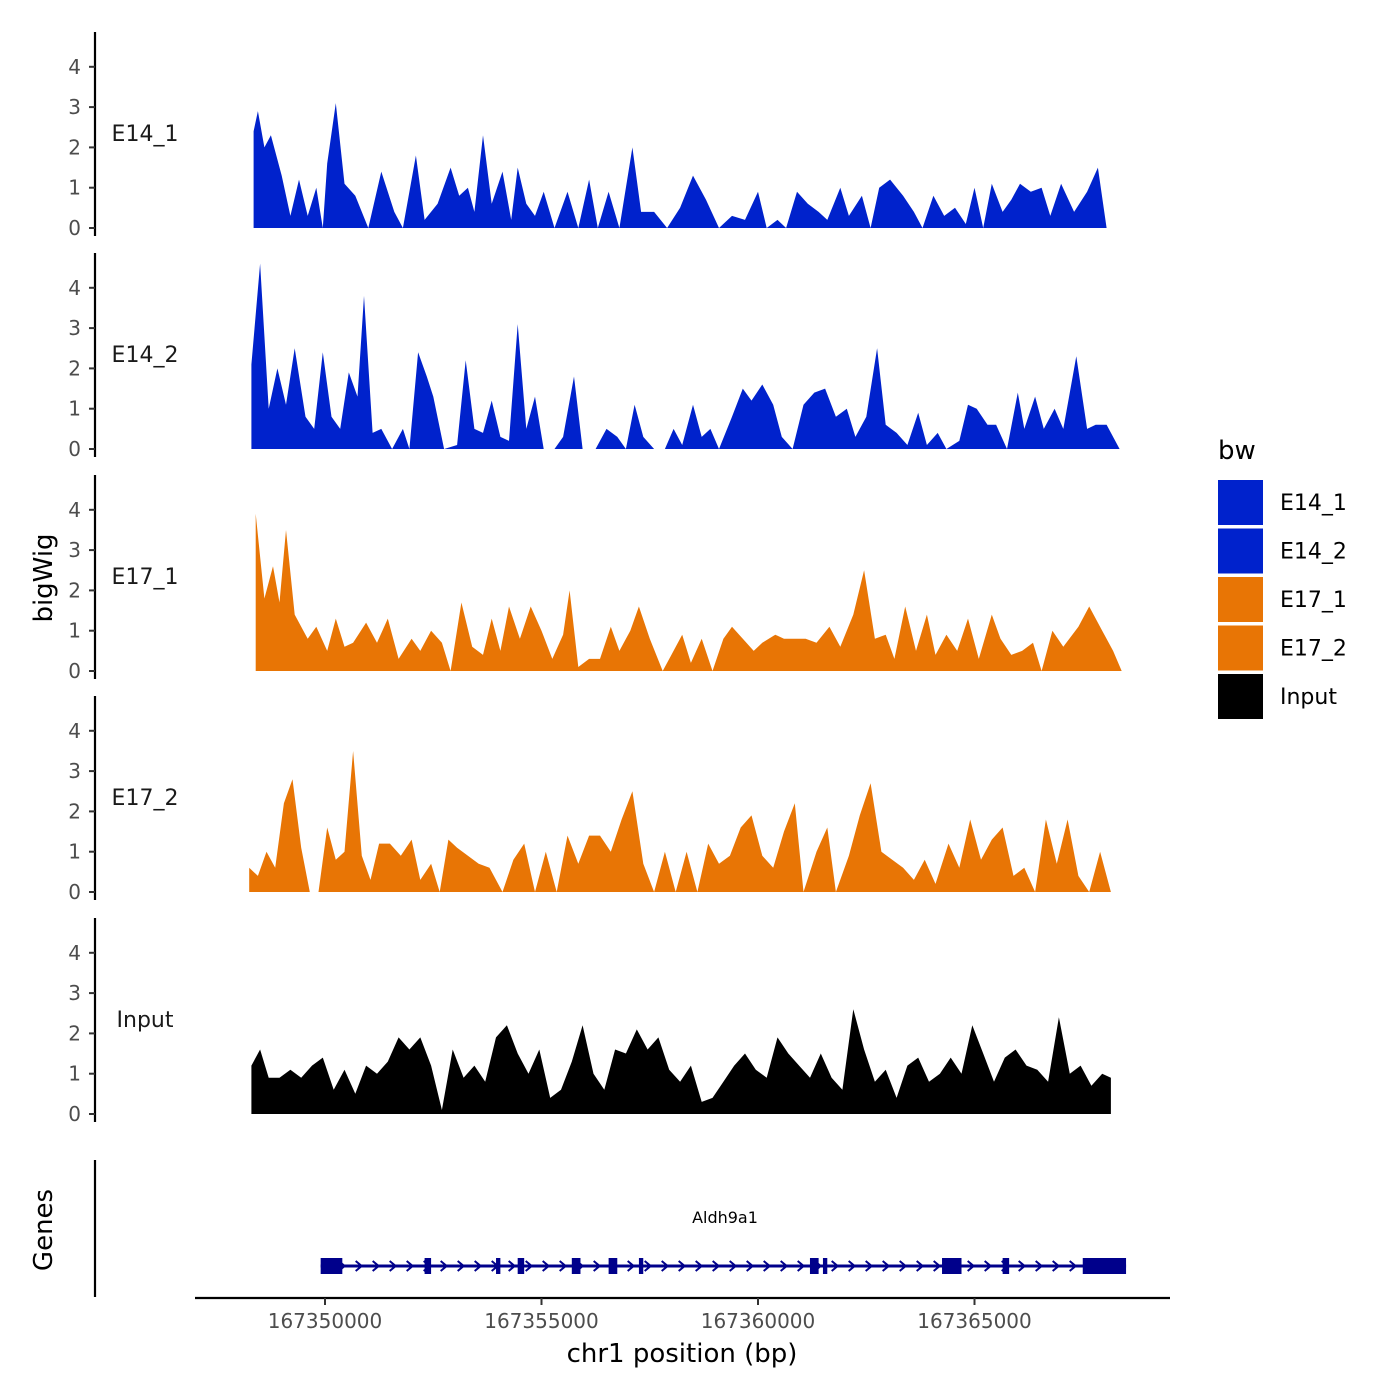  What do you see at coordinates (1240, 696) in the screenshot?
I see `legend-key-input` at bounding box center [1240, 696].